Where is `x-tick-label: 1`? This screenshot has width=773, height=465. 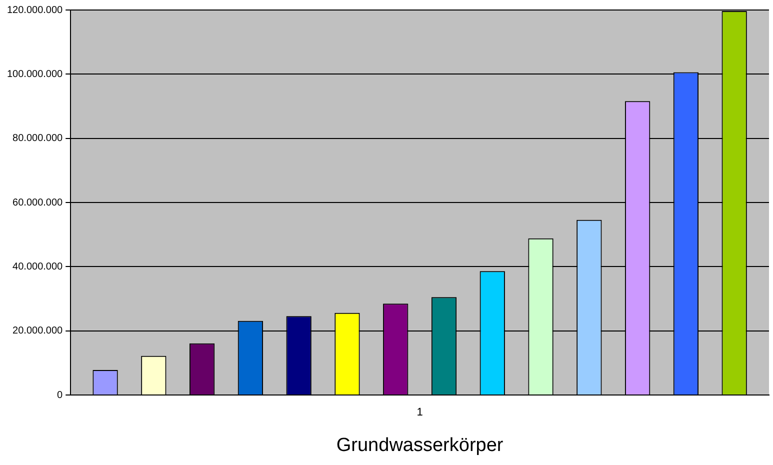 x-tick-label: 1 is located at coordinates (419, 412).